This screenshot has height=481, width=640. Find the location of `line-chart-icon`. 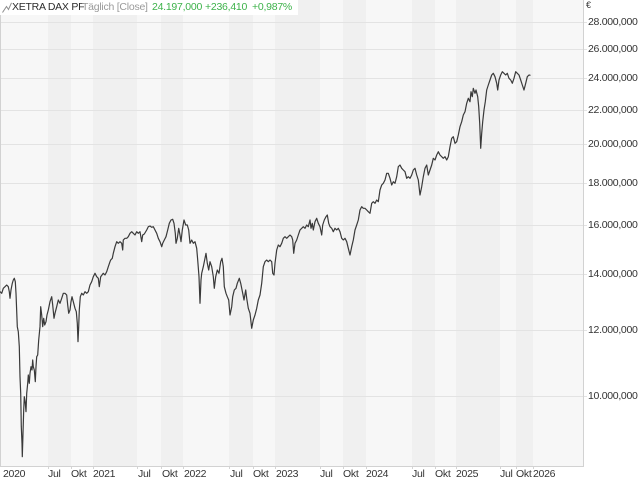

line-chart-icon is located at coordinates (7, 7).